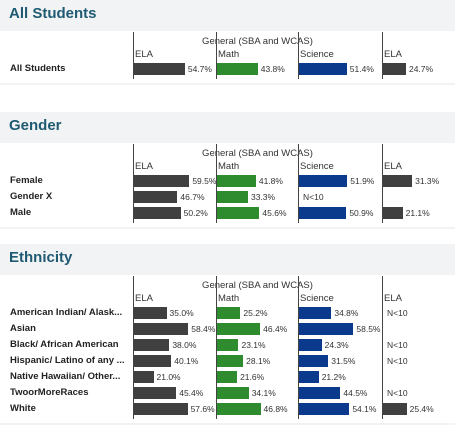 The height and width of the screenshot is (436, 455). I want to click on data-label: 34.8%, so click(346, 313).